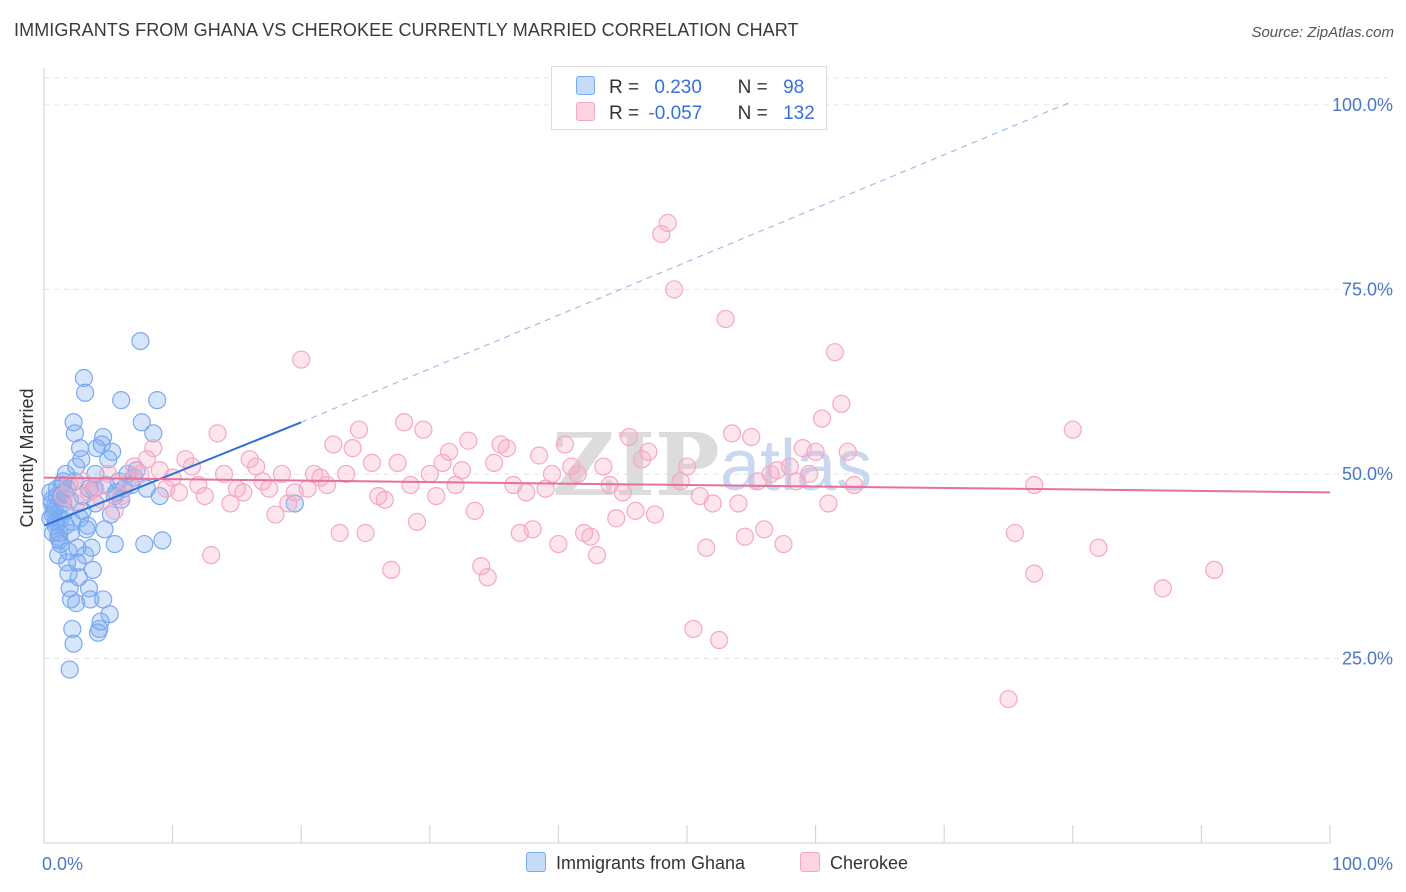 This screenshot has width=1406, height=892. I want to click on y-tick-label: 50.0%, so click(1367, 474).